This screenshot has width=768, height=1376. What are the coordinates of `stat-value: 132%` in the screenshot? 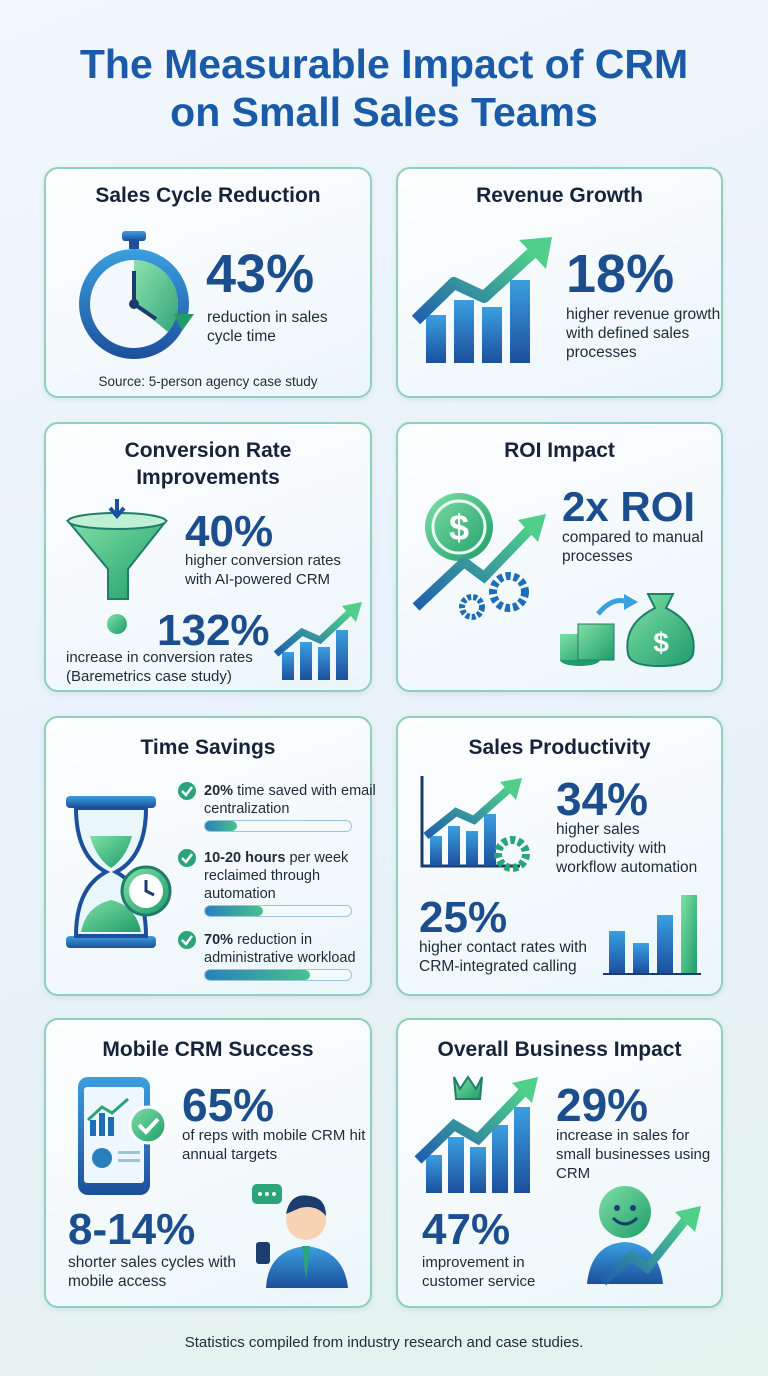 It's located at (213, 630).